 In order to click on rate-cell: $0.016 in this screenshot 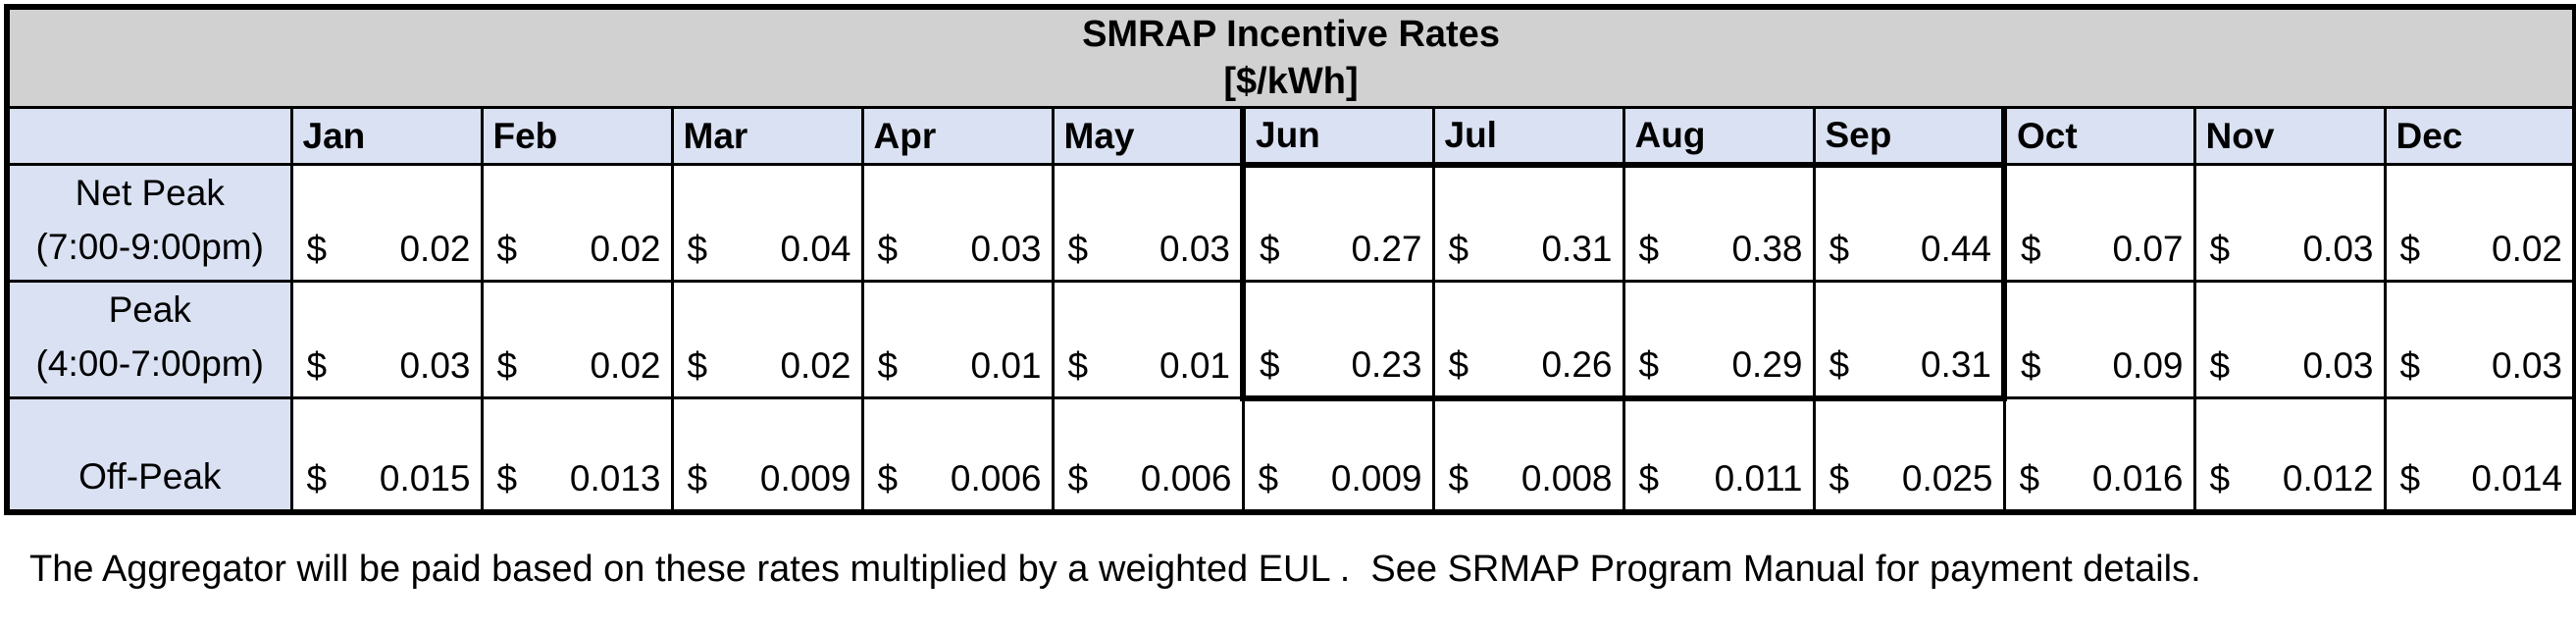, I will do `click(2099, 454)`.